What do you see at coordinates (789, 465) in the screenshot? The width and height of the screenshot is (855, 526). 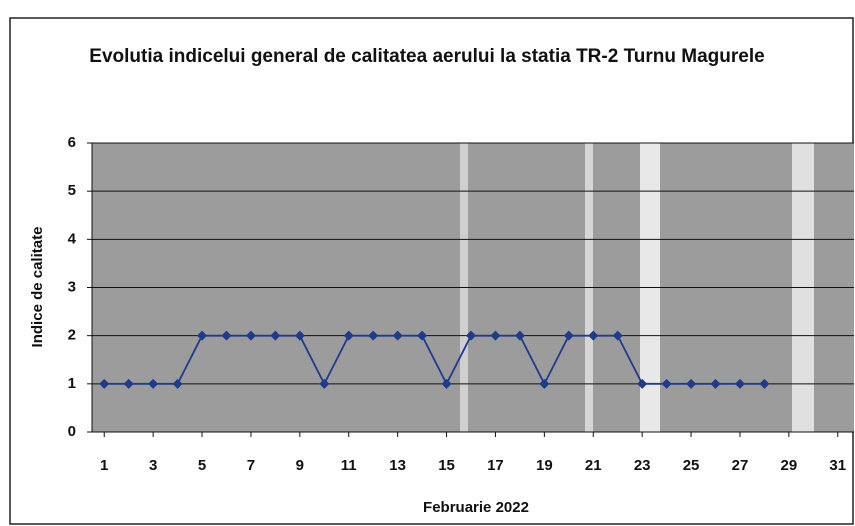 I see `x-tick-label: 29` at bounding box center [789, 465].